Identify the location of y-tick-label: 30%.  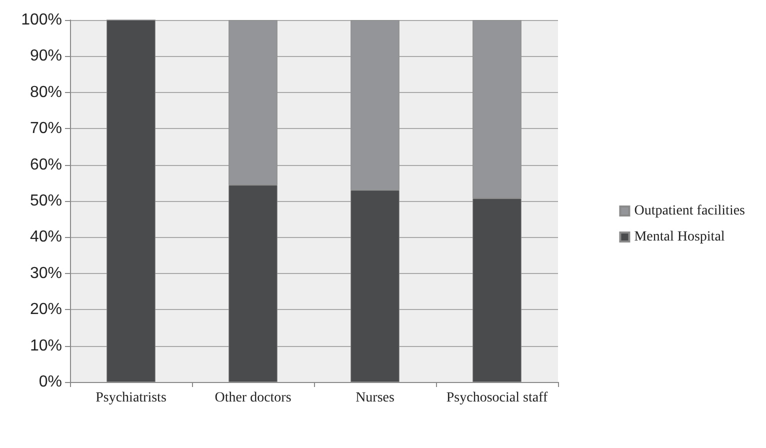
(46, 273).